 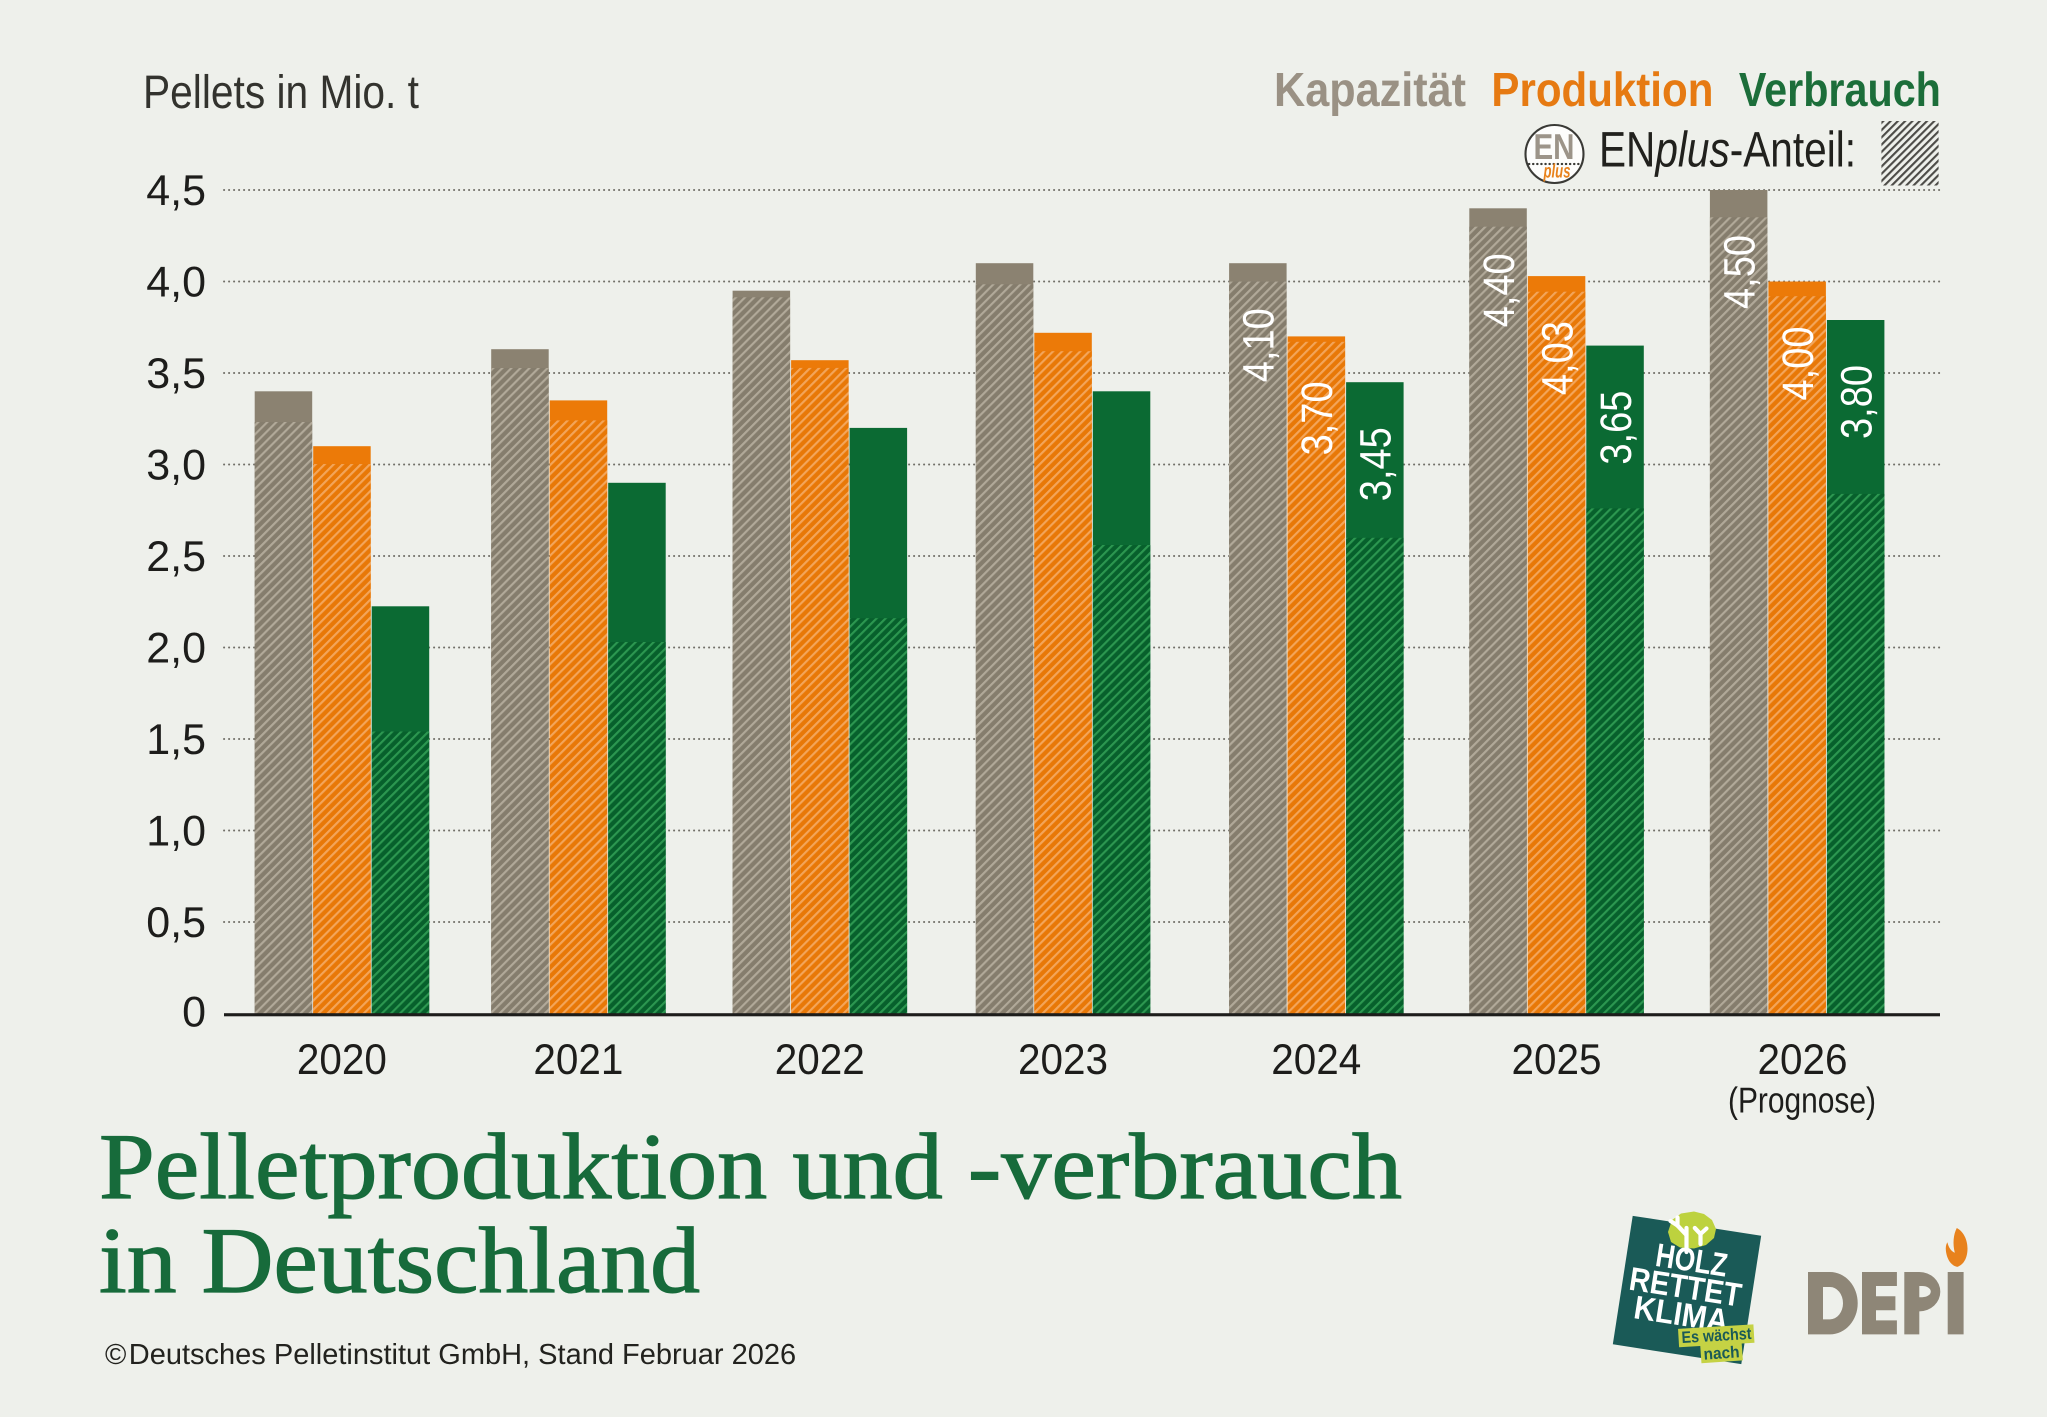 I want to click on svg-text: plus, so click(x=1557, y=172).